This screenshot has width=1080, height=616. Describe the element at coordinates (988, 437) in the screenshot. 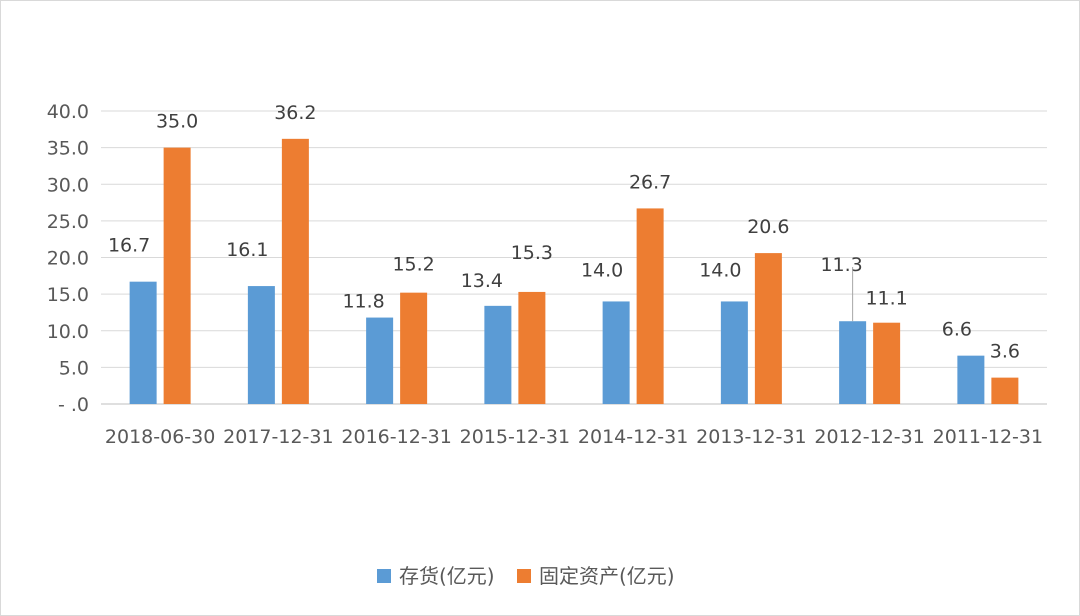

I see `x-tick-label: 2011-12-31` at that location.